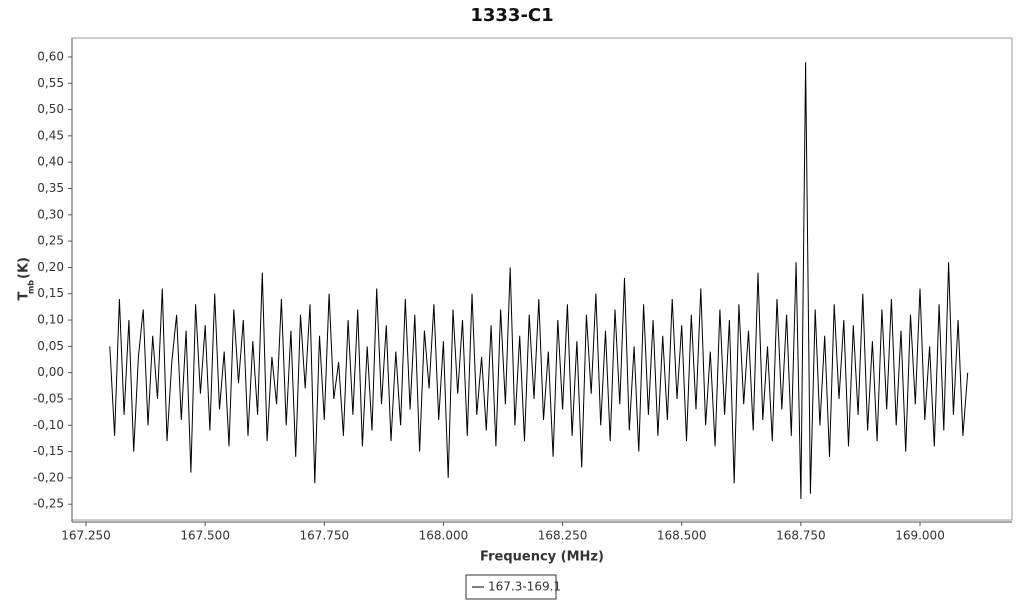 This screenshot has width=1024, height=600. Describe the element at coordinates (48, 504) in the screenshot. I see `y-tick-label: -0,25` at that location.